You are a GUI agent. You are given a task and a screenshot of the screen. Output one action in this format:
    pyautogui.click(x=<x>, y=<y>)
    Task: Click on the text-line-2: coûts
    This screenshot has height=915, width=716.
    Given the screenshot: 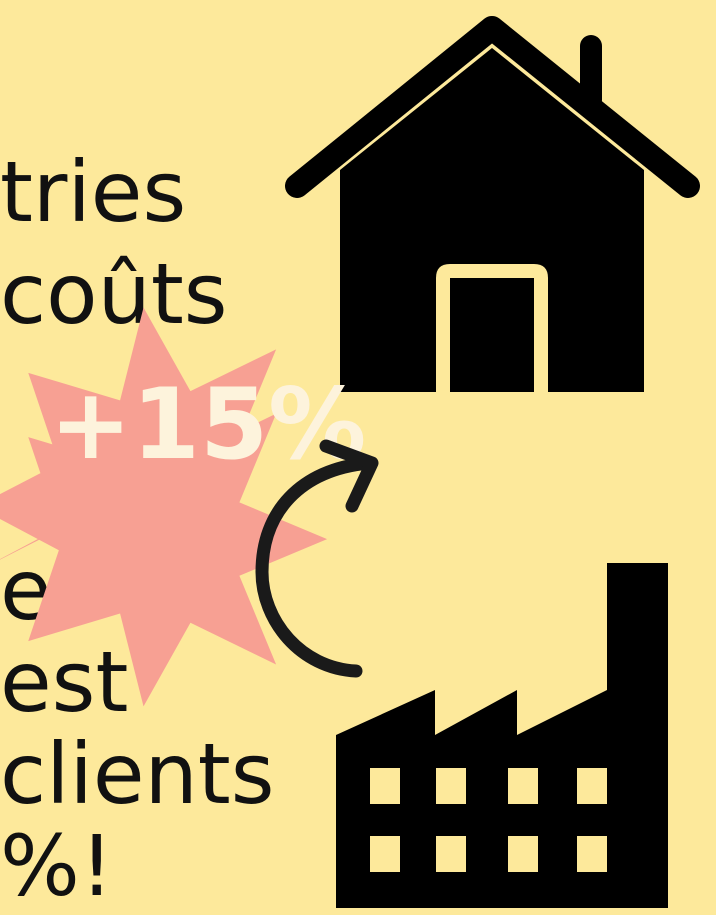 What is the action you would take?
    pyautogui.click(x=114, y=294)
    